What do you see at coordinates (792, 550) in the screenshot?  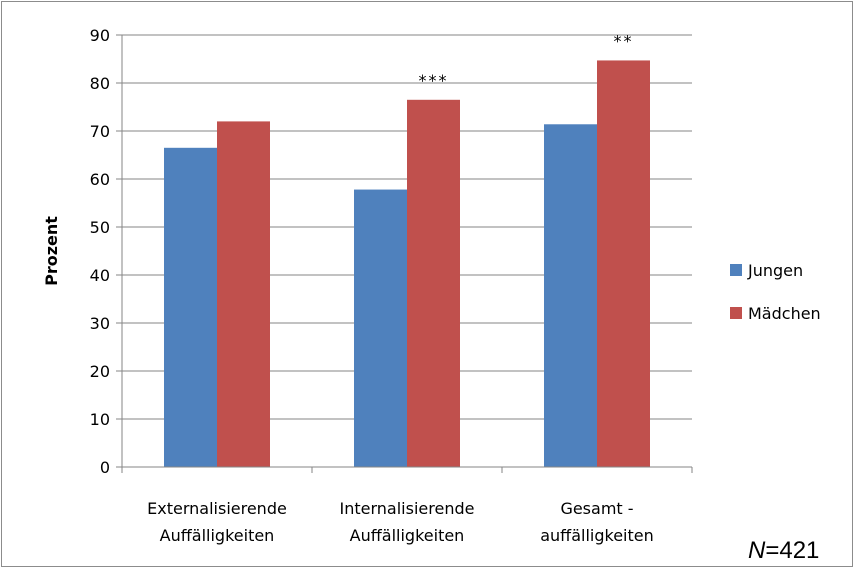 I see `sample-size-value: =421` at bounding box center [792, 550].